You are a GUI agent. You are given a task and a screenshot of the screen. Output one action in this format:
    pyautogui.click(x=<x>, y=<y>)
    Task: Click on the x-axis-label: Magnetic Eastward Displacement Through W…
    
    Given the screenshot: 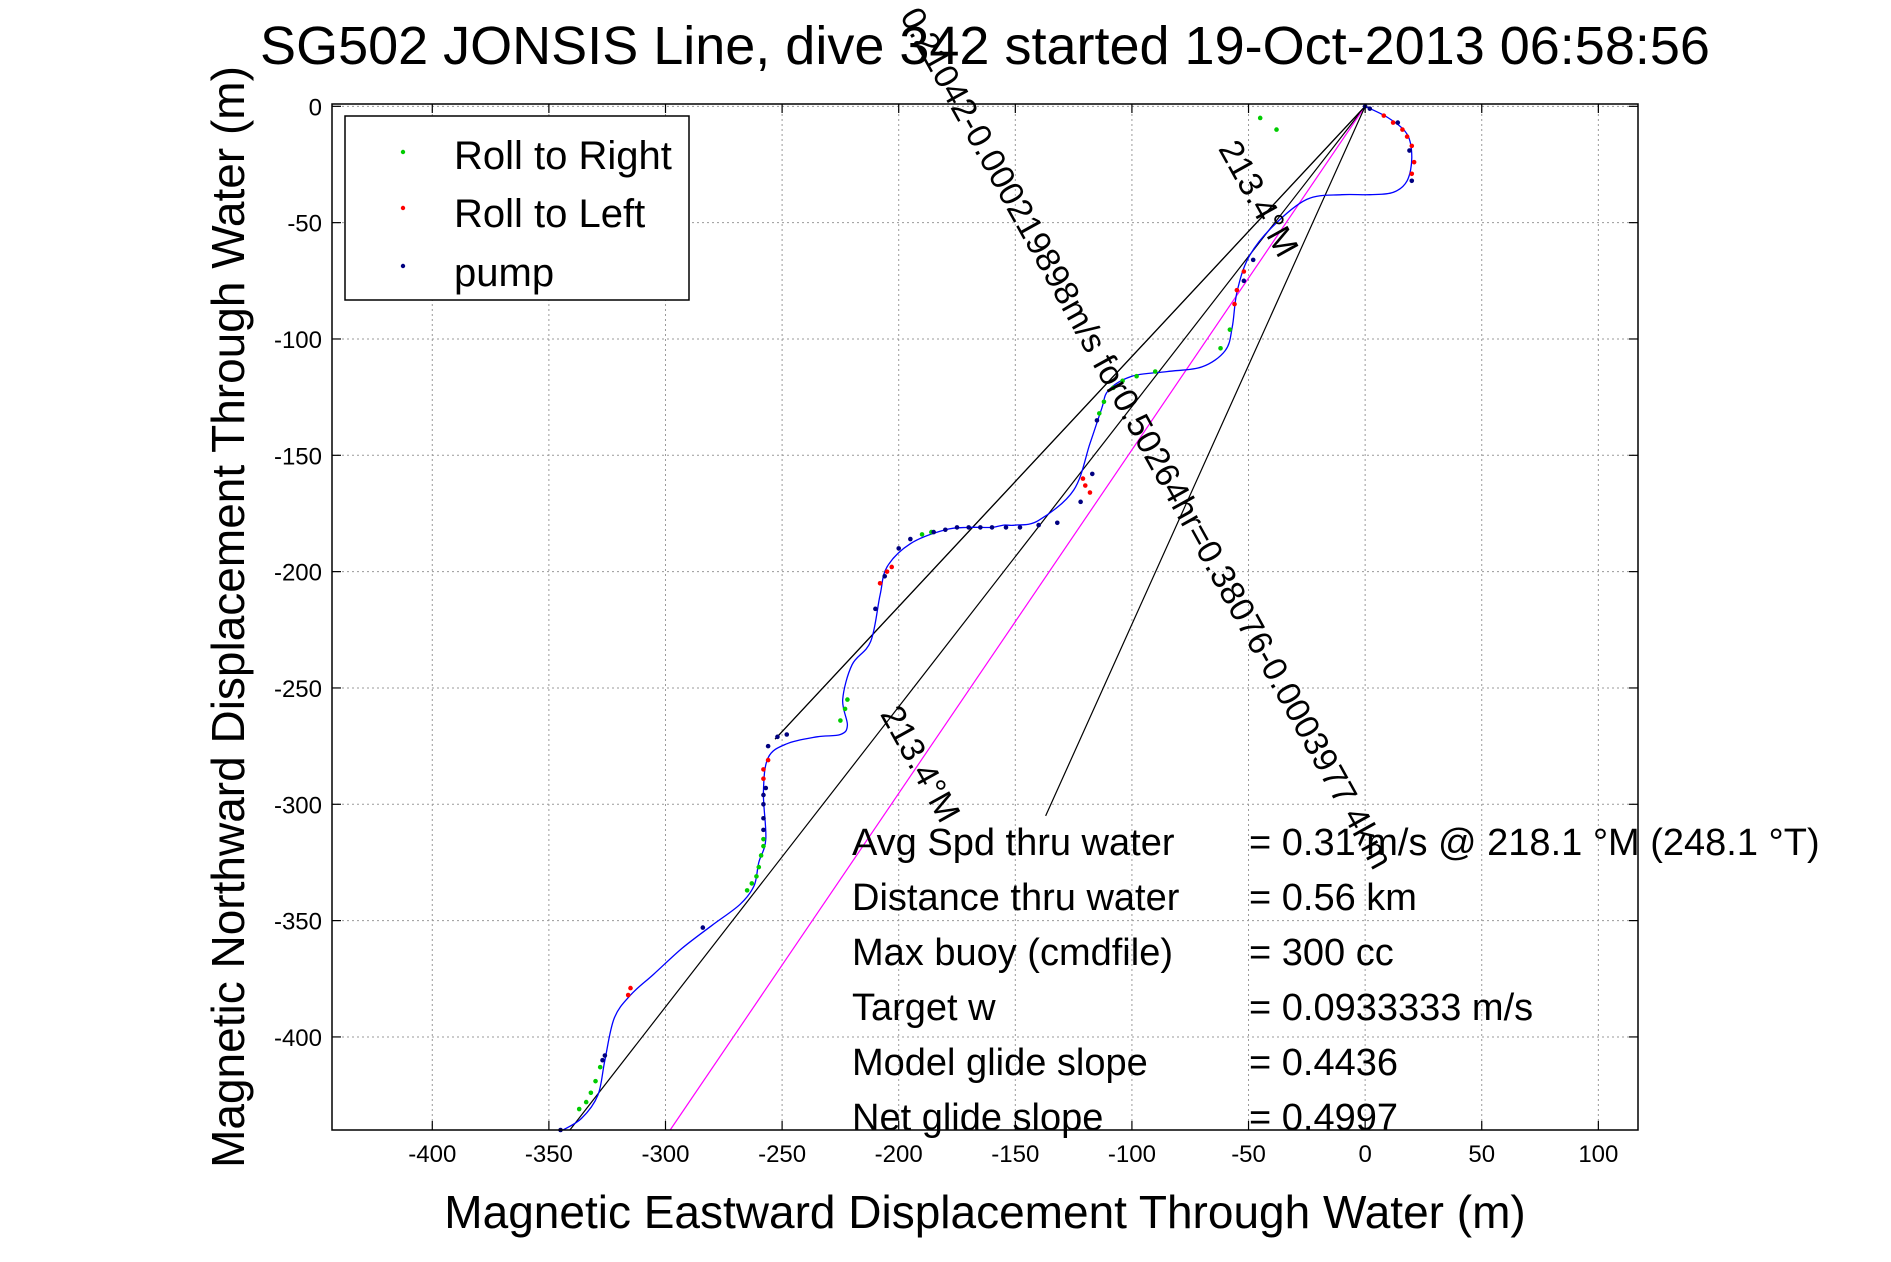 What is the action you would take?
    pyautogui.click(x=984, y=1212)
    